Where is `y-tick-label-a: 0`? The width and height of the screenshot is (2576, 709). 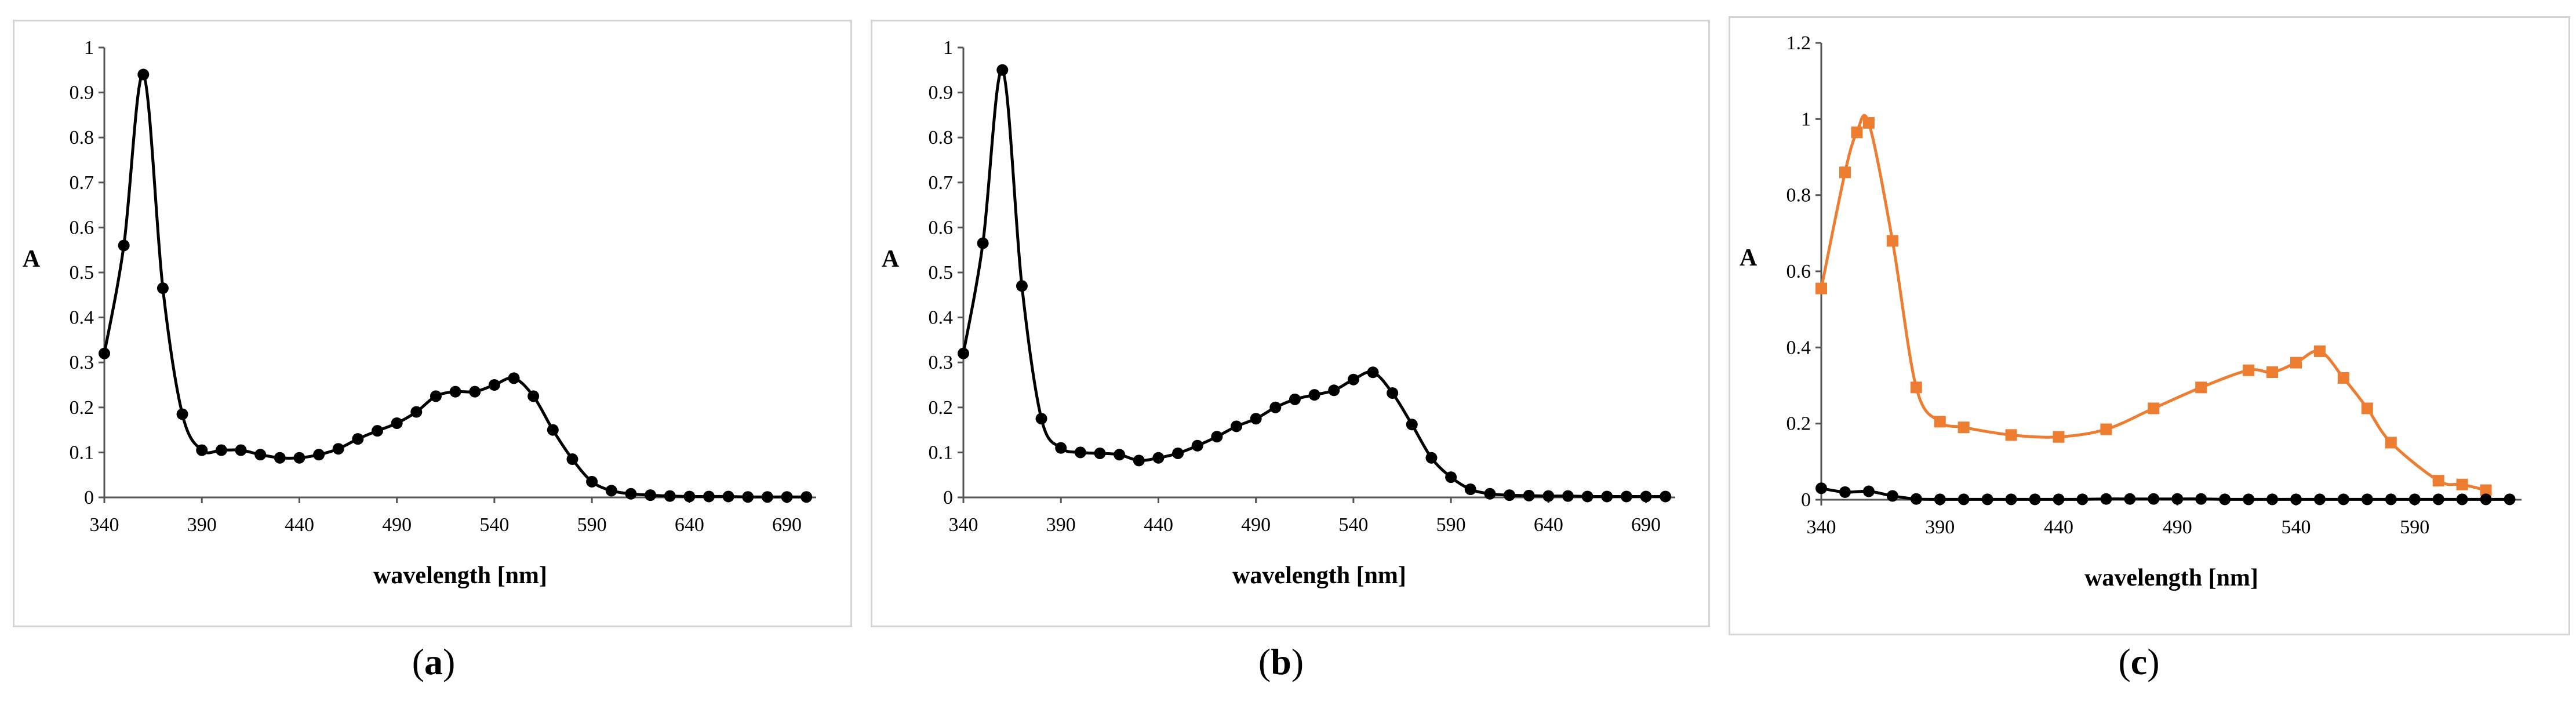 y-tick-label-a: 0 is located at coordinates (89, 498).